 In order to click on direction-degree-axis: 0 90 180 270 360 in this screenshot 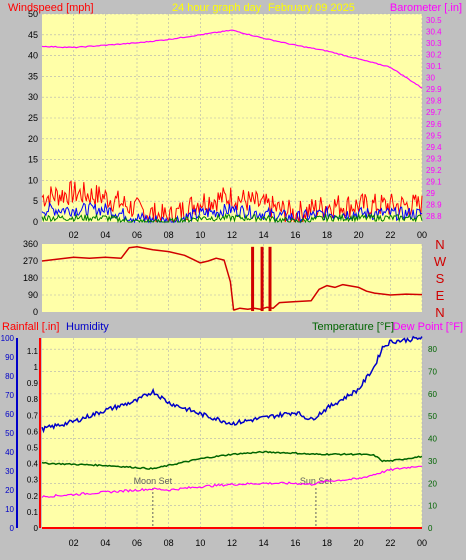, I will do `click(30, 278)`.